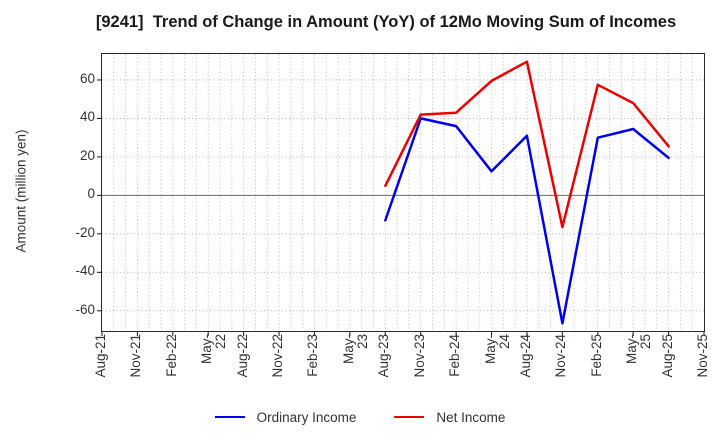  Describe the element at coordinates (306, 417) in the screenshot. I see `legend-label: Ordinary Income` at that location.